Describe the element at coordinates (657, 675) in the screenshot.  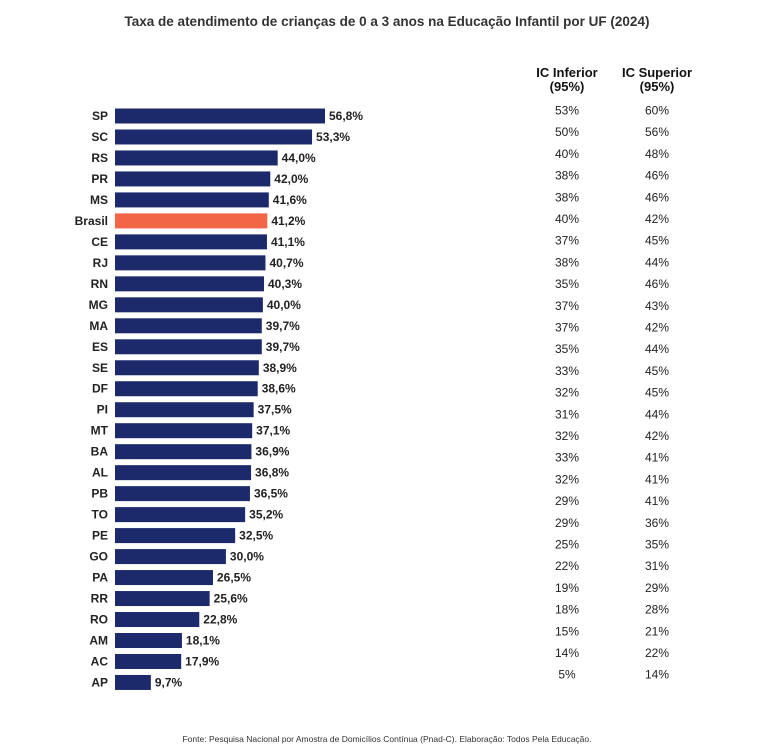
I see `ic-superior-cell: 14%` at that location.